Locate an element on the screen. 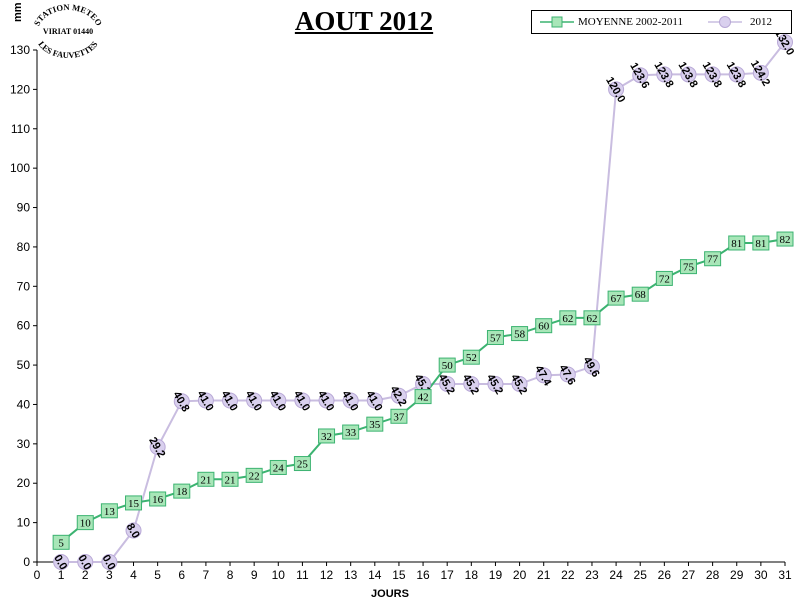 This screenshot has width=800, height=604. data-label-moyenne: 60 is located at coordinates (544, 327).